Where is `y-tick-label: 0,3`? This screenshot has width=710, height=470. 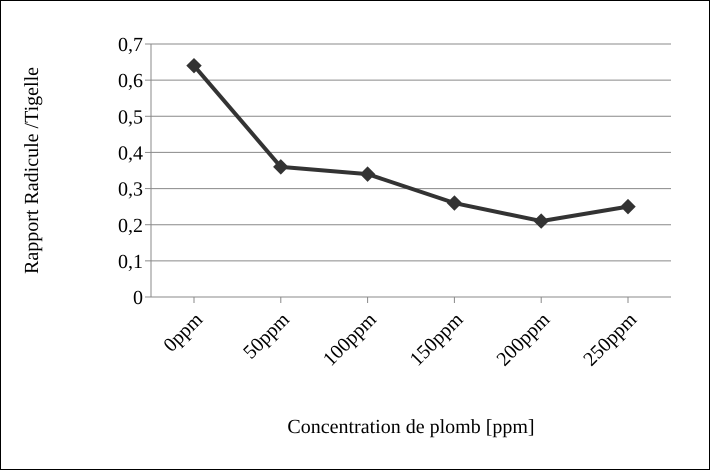
y-tick-label: 0,3 is located at coordinates (130, 189).